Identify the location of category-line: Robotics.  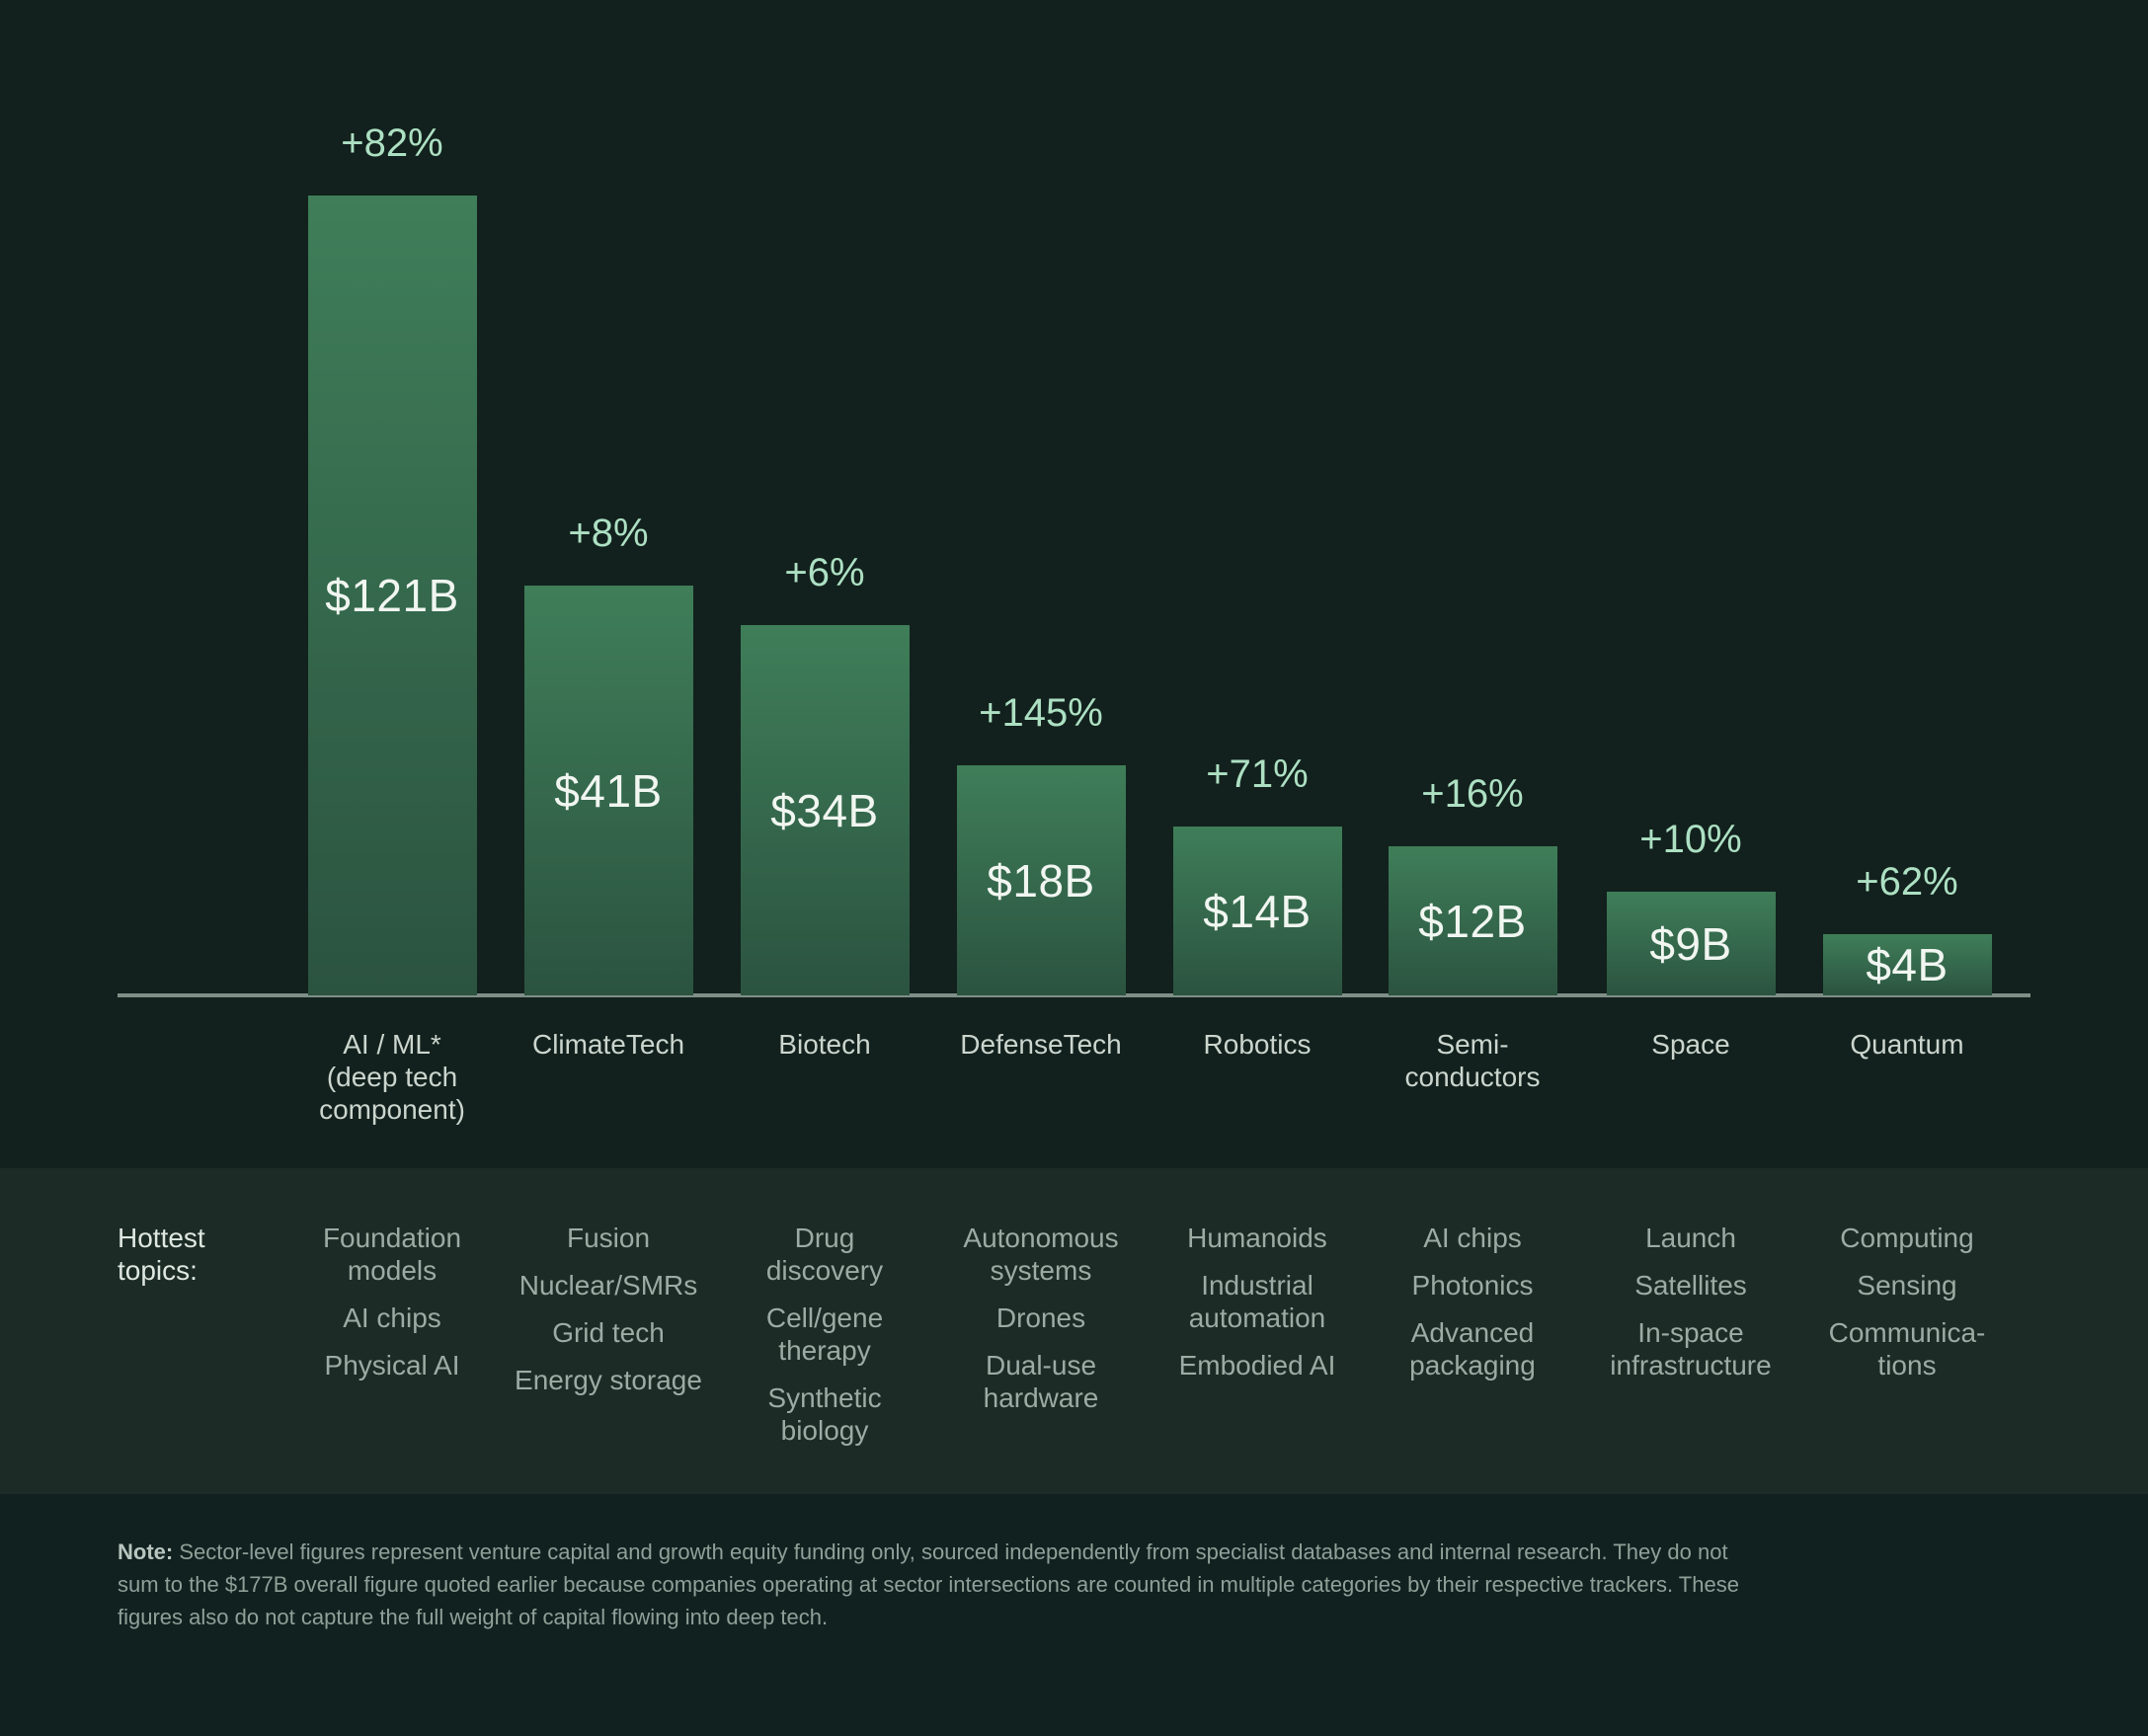
(1257, 1044).